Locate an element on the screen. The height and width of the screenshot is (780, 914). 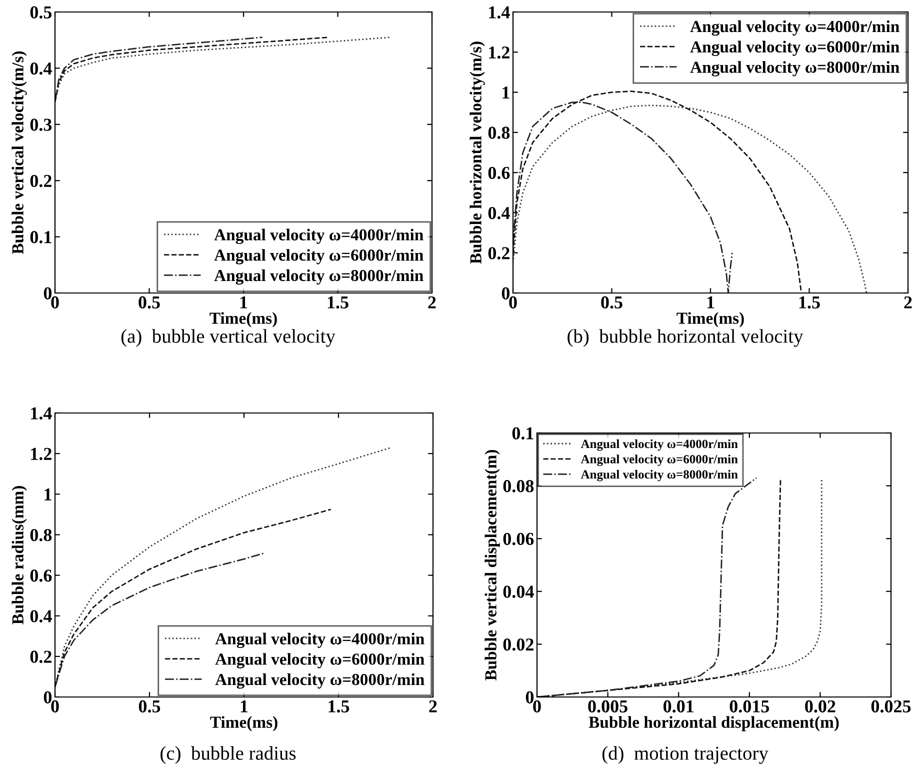
y-tick-label: 0.02 is located at coordinates (518, 644).